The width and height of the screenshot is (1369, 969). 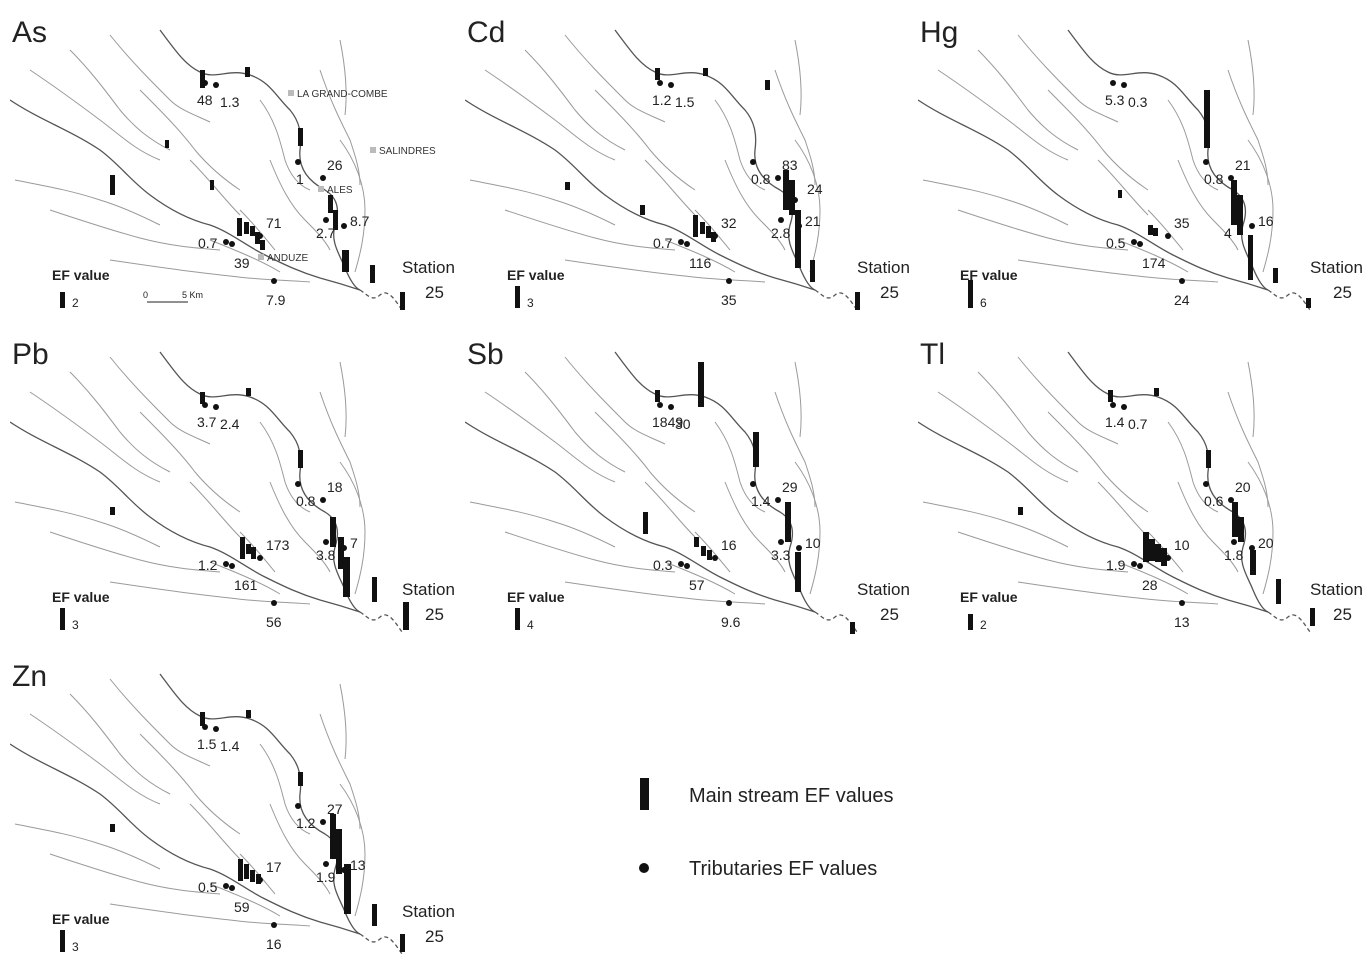 What do you see at coordinates (360, 221) in the screenshot?
I see `tributary-ef-label: 8.7` at bounding box center [360, 221].